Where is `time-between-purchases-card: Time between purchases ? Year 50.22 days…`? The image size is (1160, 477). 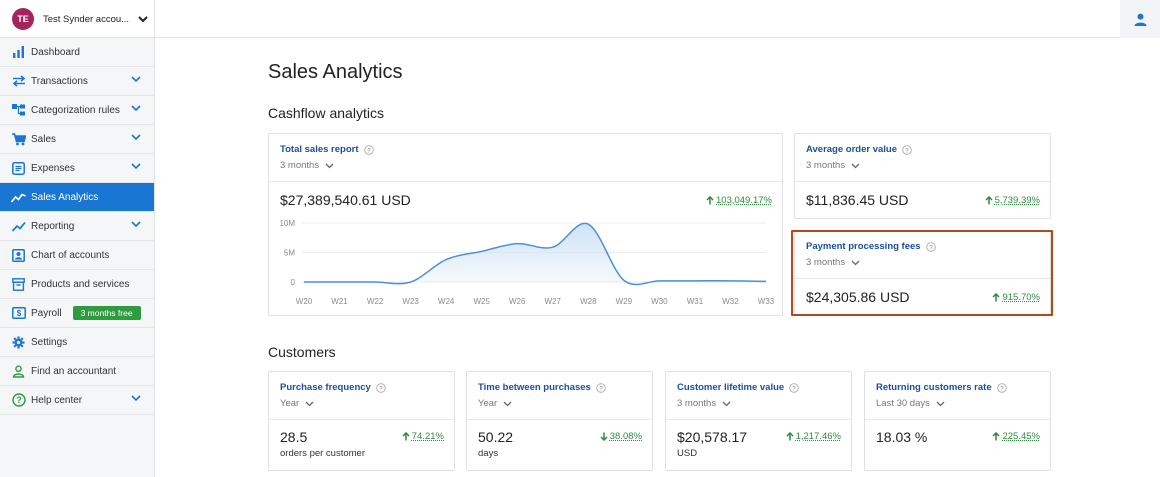 time-between-purchases-card: Time between purchases ? Year 50.22 days… is located at coordinates (559, 421).